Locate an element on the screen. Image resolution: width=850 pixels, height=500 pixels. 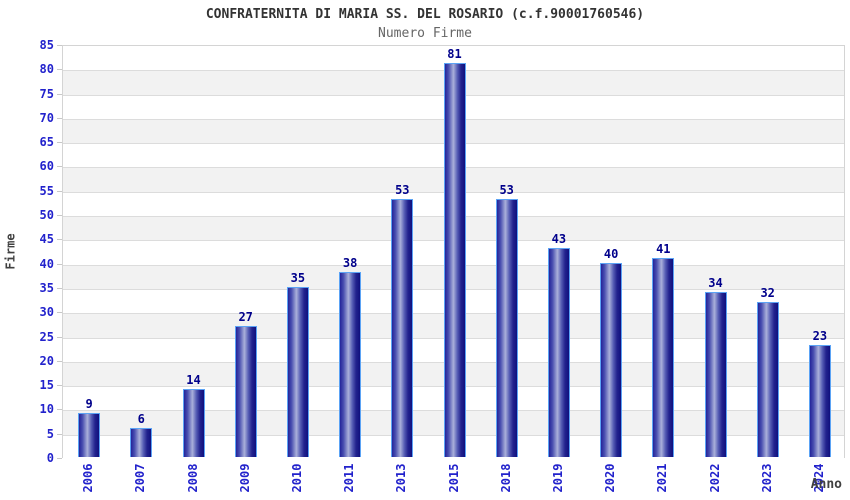
y-axis-label: 20 is located at coordinates (46, 360).